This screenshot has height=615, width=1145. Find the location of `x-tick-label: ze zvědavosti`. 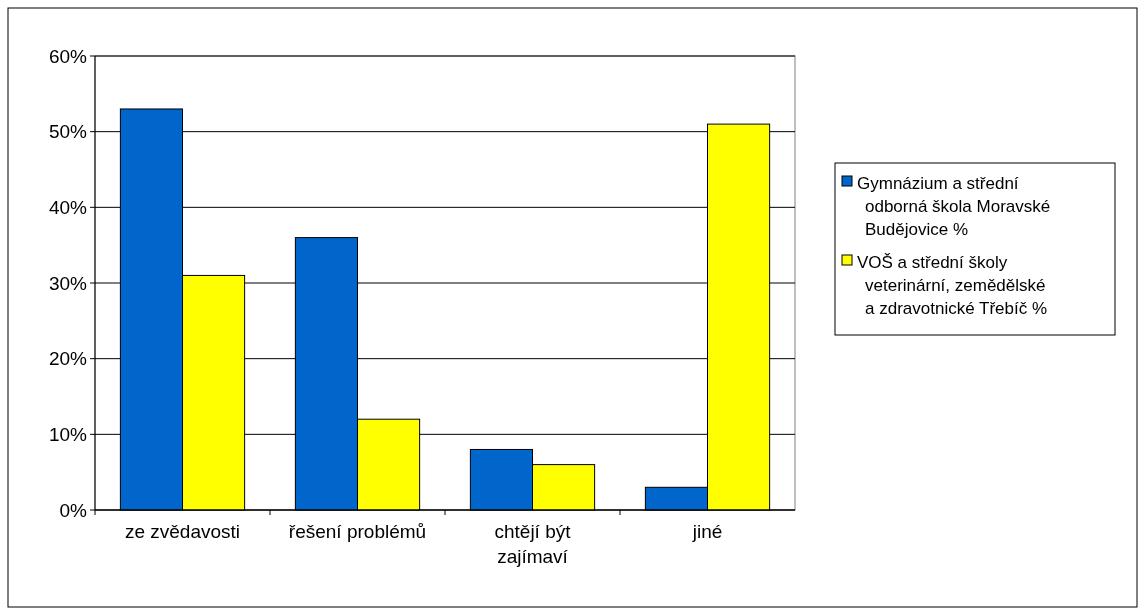

x-tick-label: ze zvědavosti is located at coordinates (182, 531).